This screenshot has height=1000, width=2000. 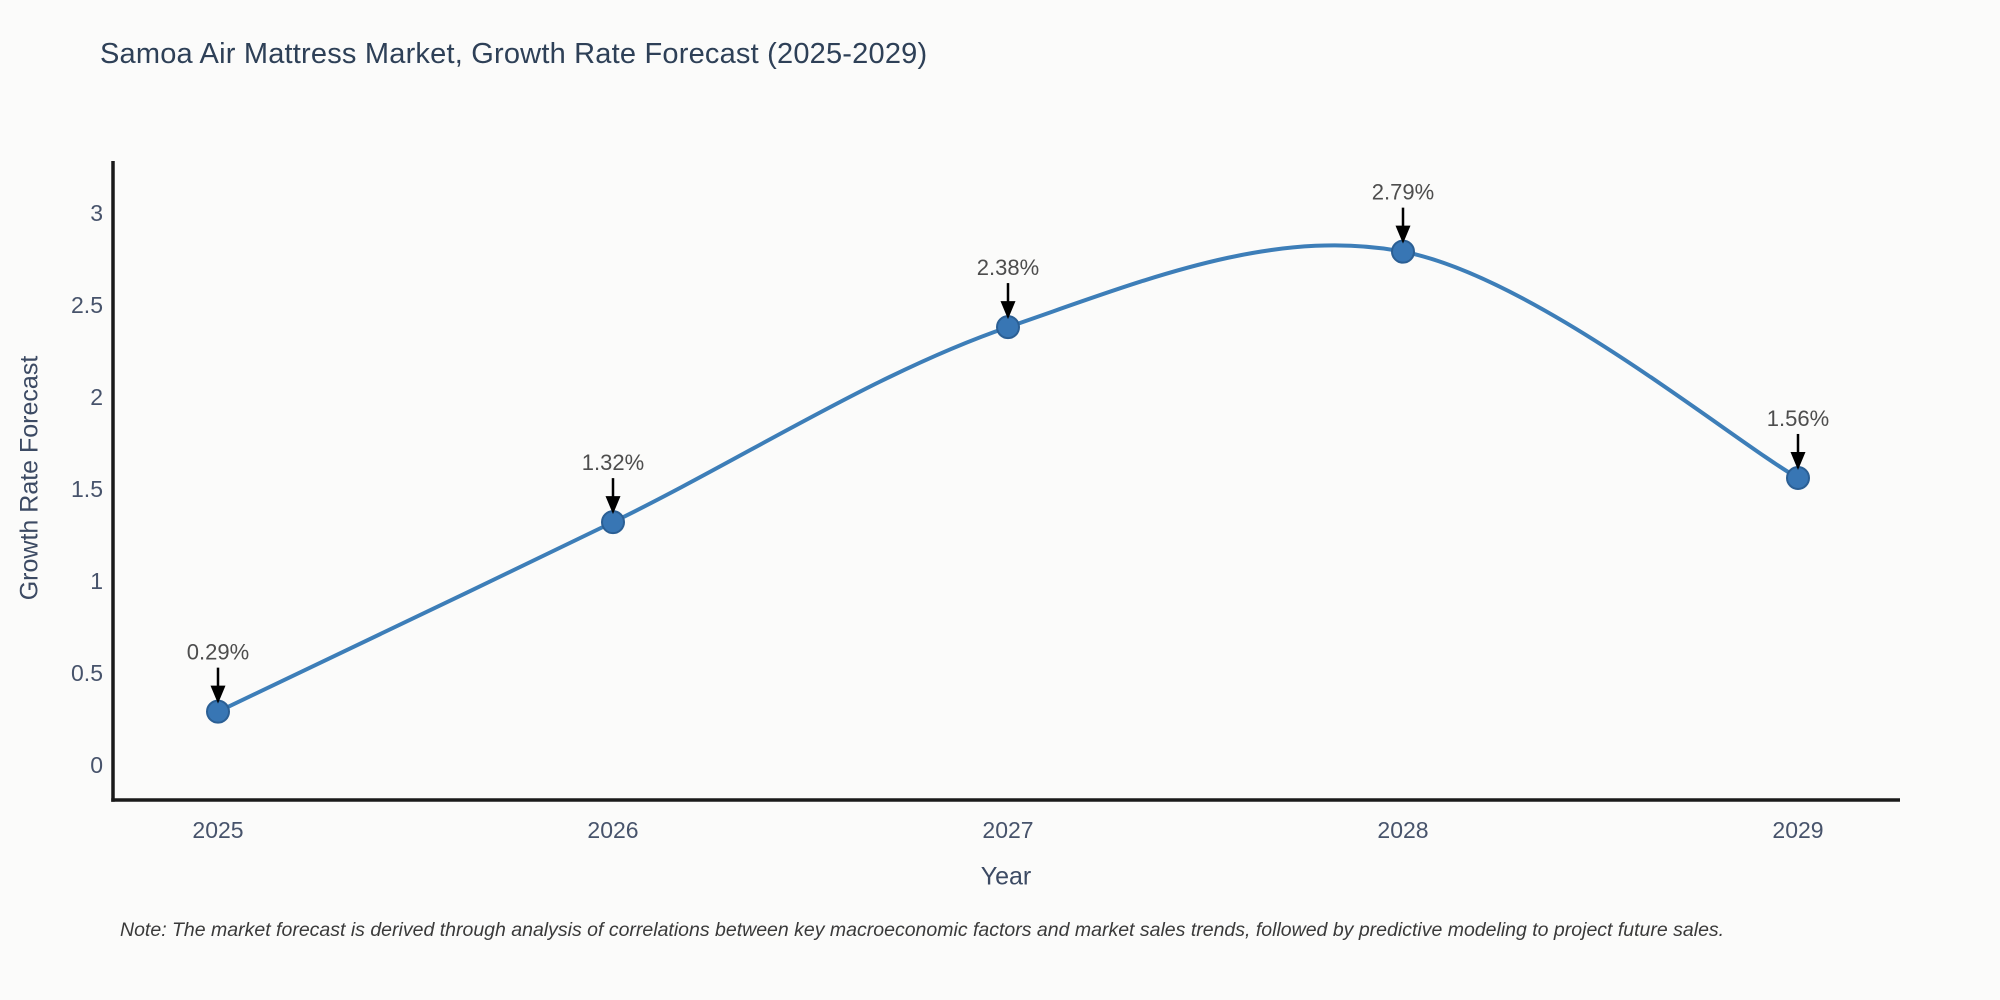 I want to click on x-axis-label: Year, so click(x=1006, y=876).